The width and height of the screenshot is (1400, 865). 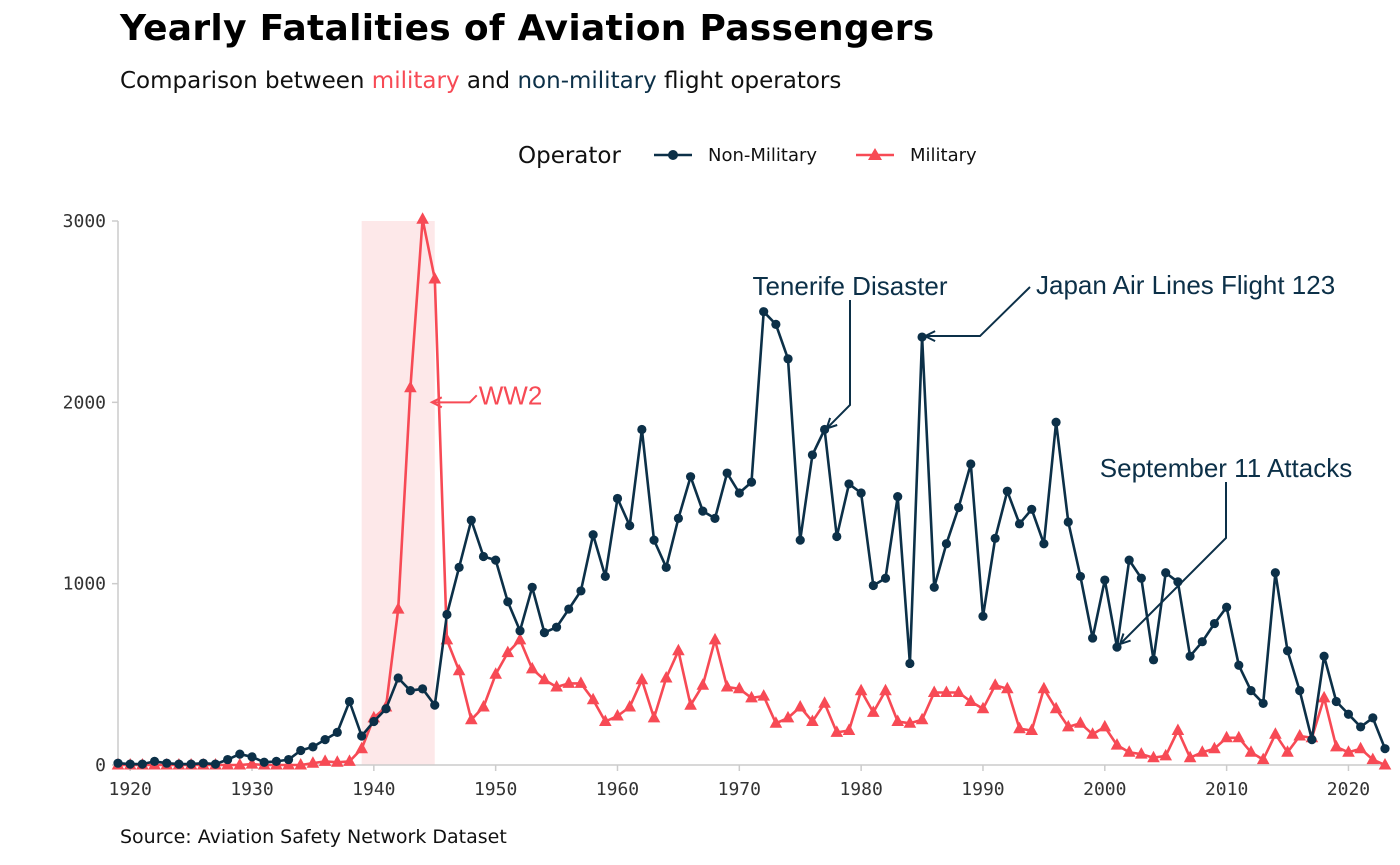 What do you see at coordinates (849, 286) in the screenshot?
I see `annotation-label-tenerife: Tenerife Disaster` at bounding box center [849, 286].